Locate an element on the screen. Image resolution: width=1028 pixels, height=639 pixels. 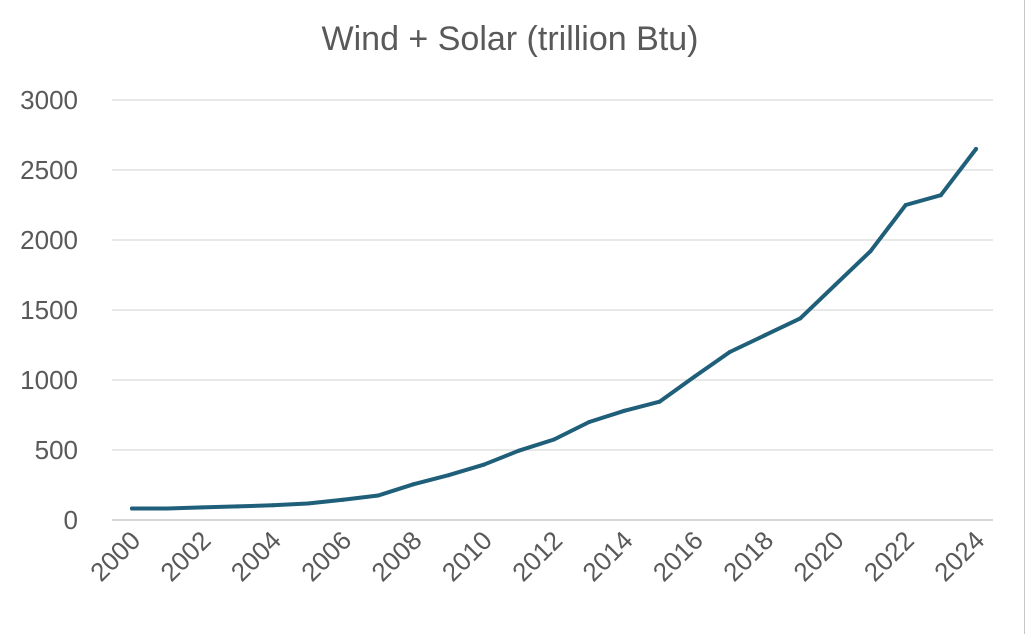
y-tick-label: 2000 is located at coordinates (49, 240).